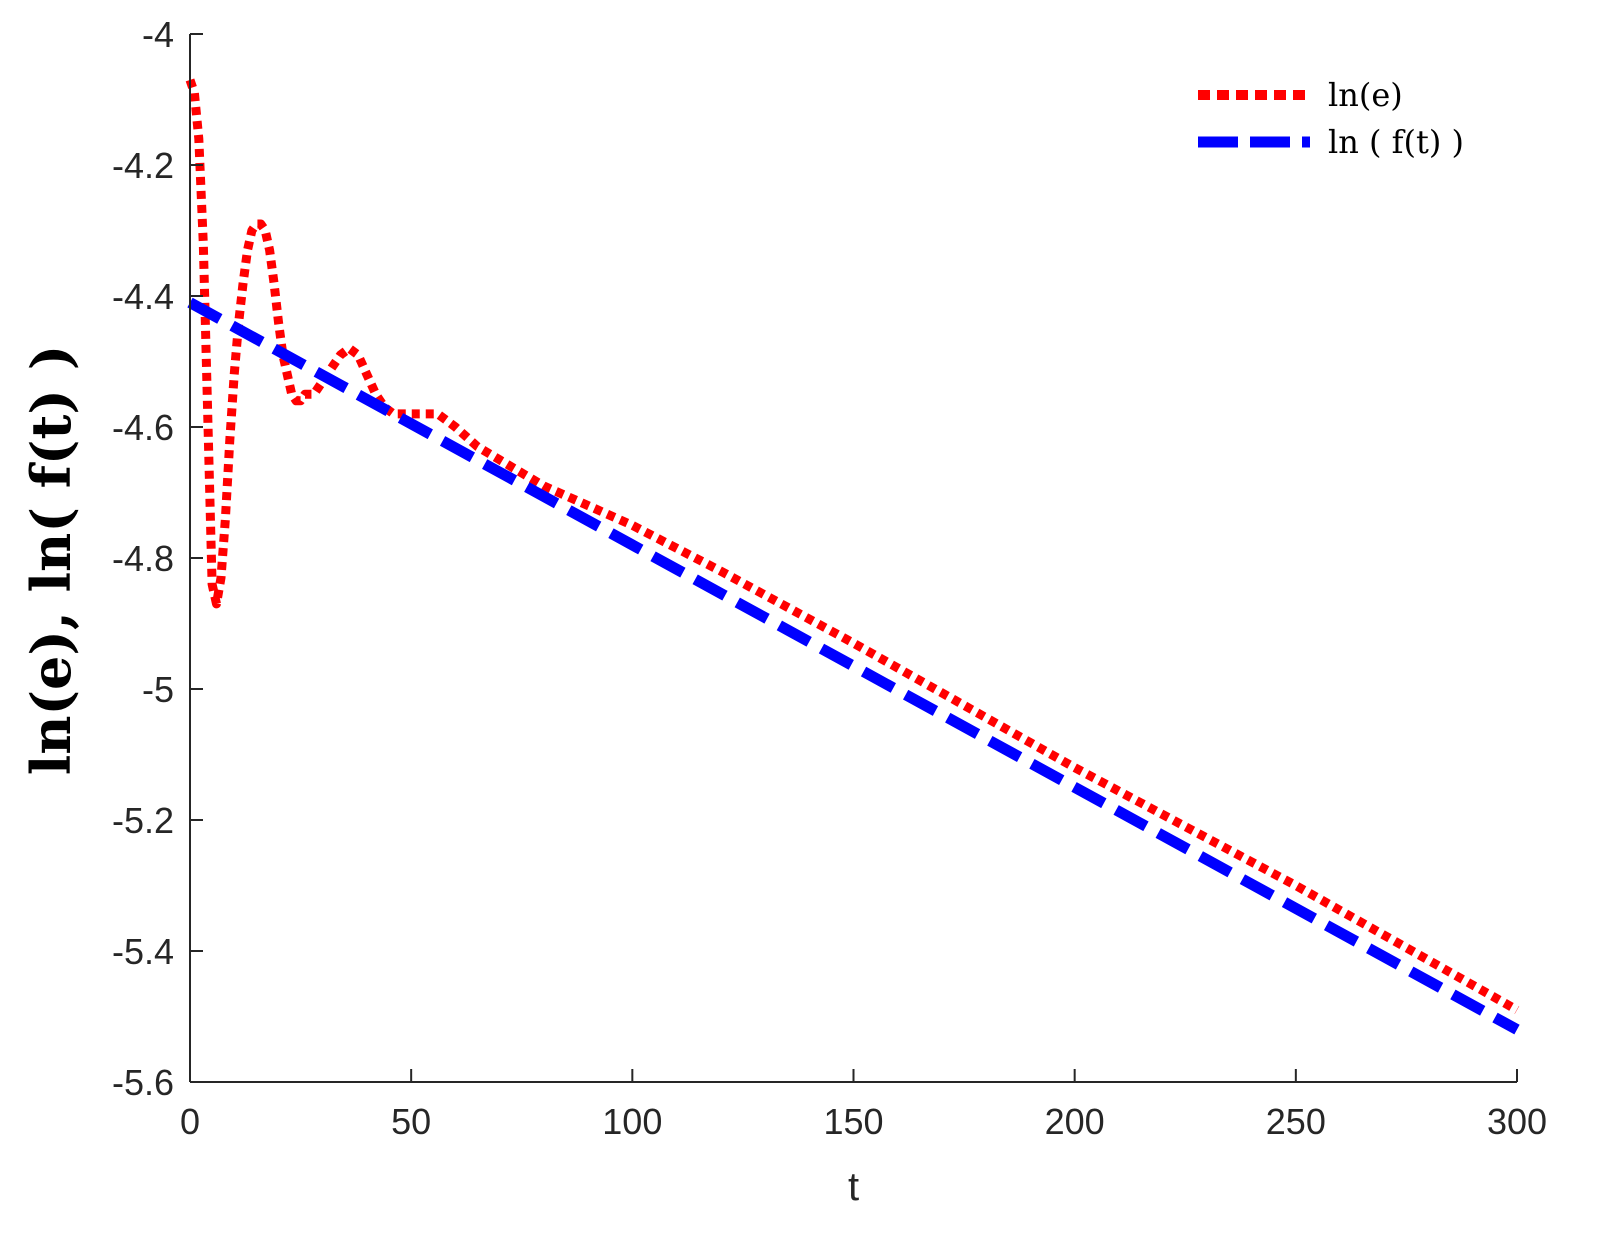  What do you see at coordinates (1296, 1121) in the screenshot?
I see `x-tick-label: 250` at bounding box center [1296, 1121].